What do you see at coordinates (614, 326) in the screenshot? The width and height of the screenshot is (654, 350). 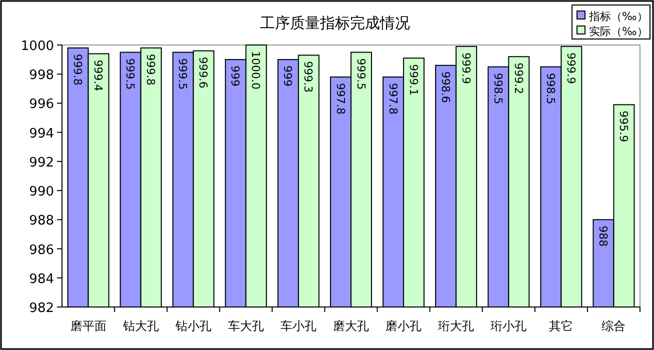 I see `x-tick-label: 综合` at bounding box center [614, 326].